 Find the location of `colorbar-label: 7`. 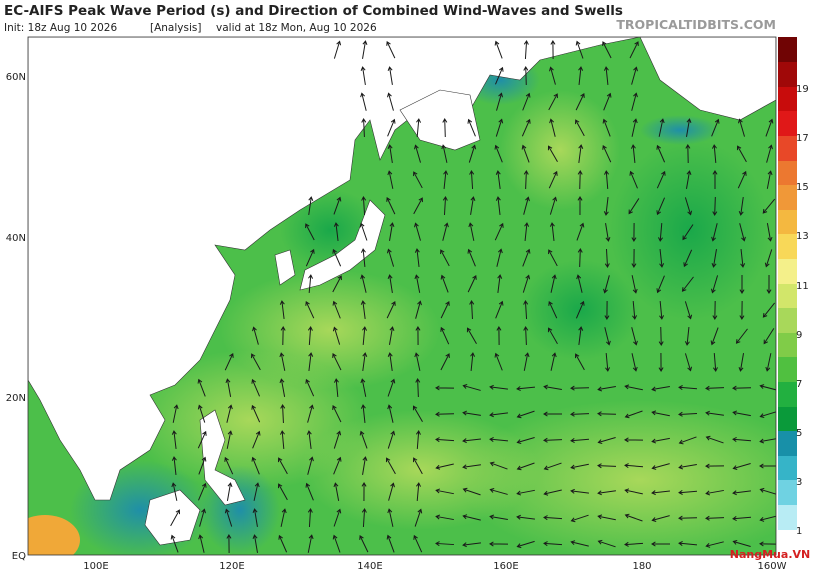

colorbar-label: 7 is located at coordinates (799, 384).